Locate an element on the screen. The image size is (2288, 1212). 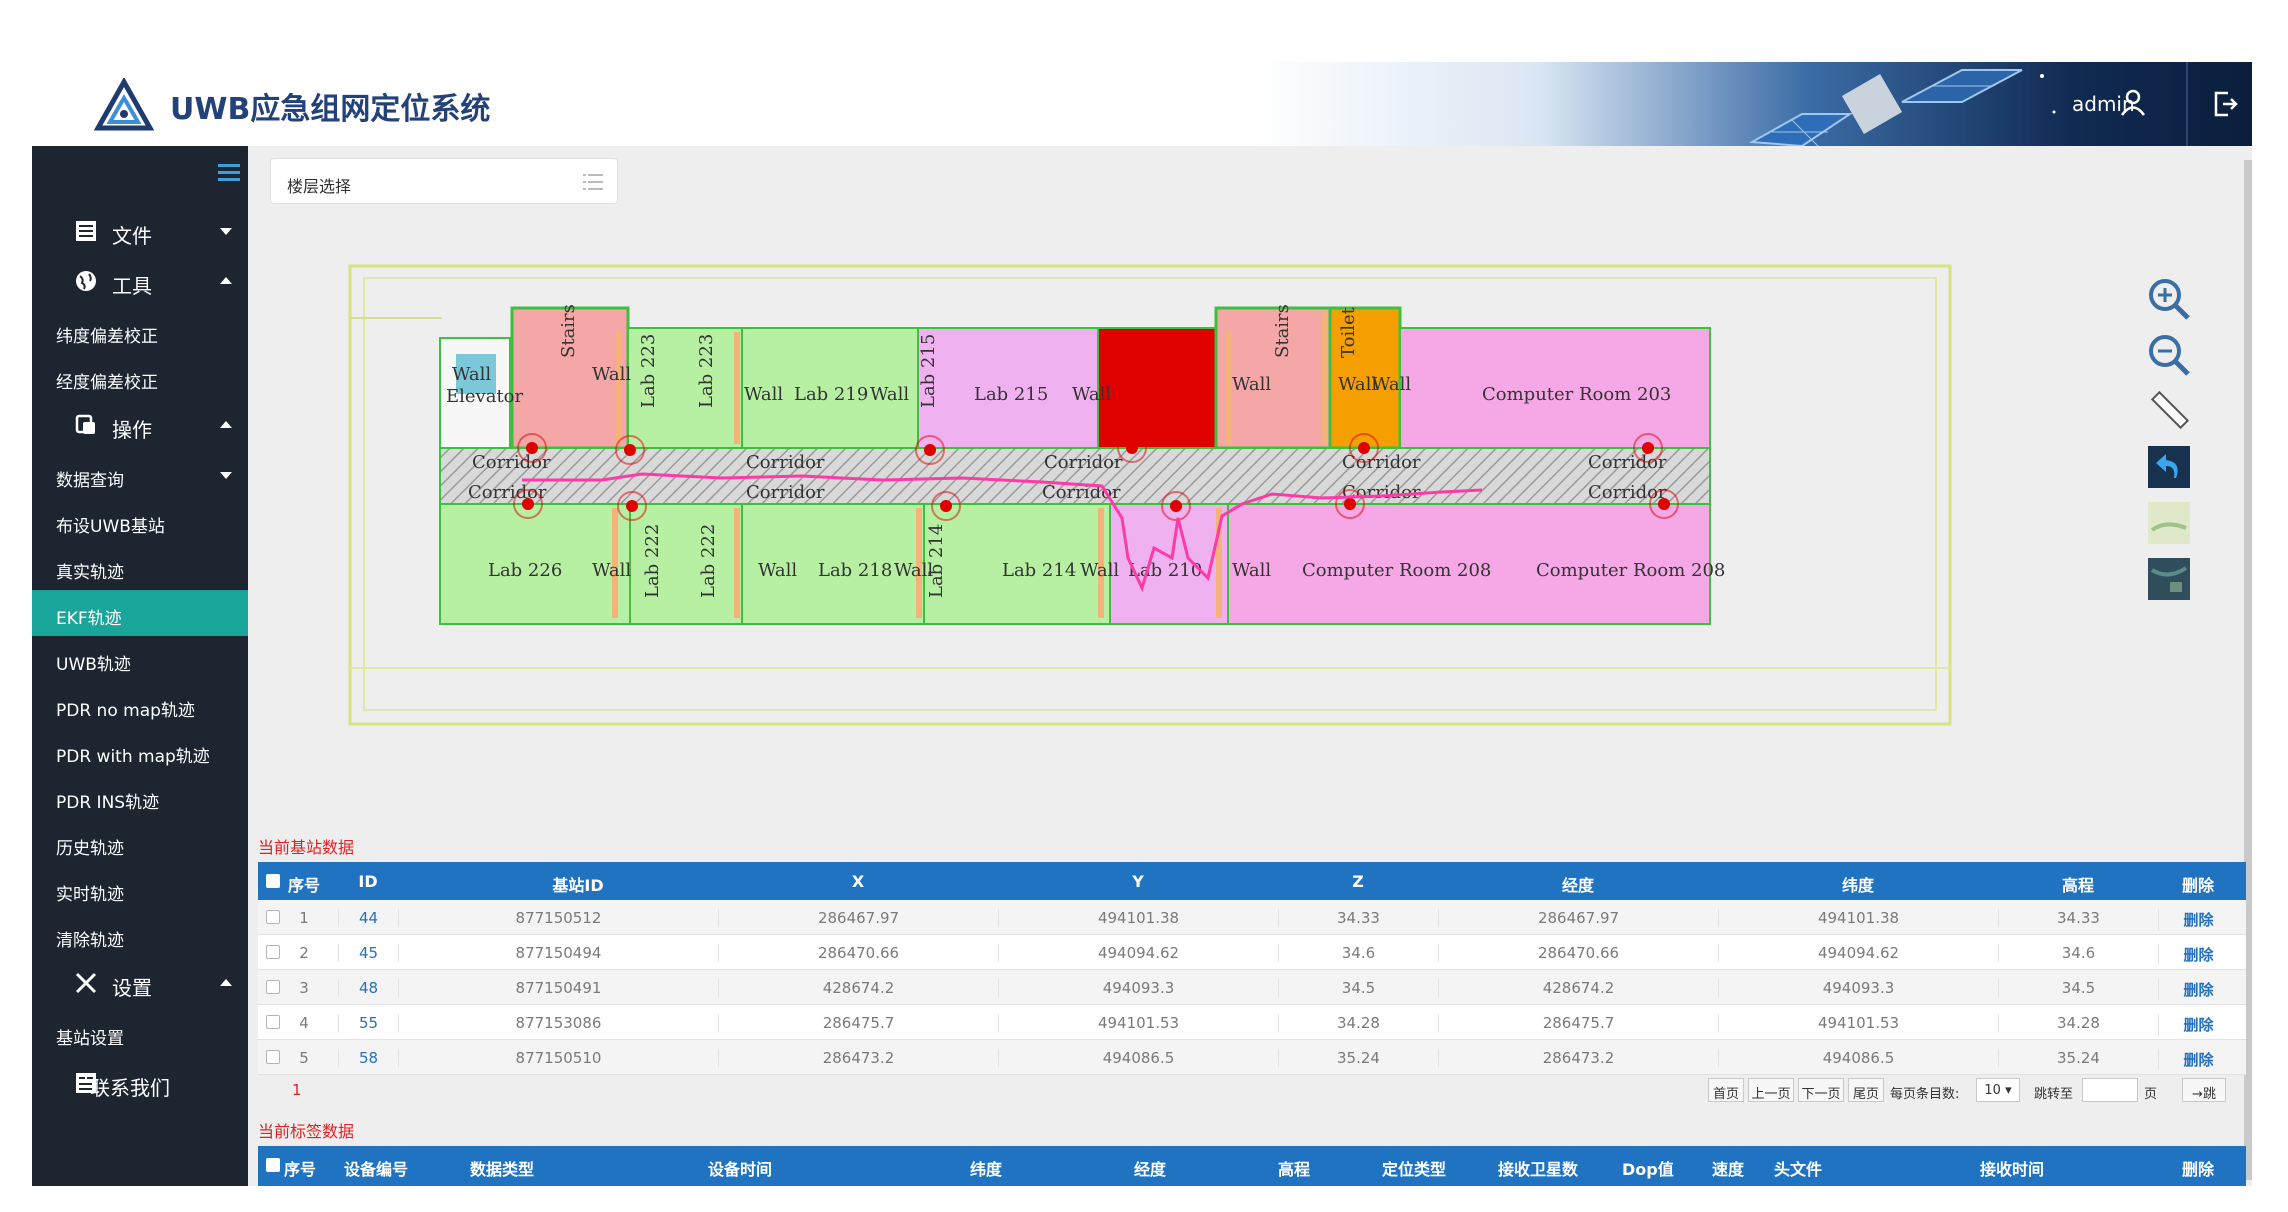
sidebar-item-uwb-trajectory: UWB轨迹 is located at coordinates (140, 659).